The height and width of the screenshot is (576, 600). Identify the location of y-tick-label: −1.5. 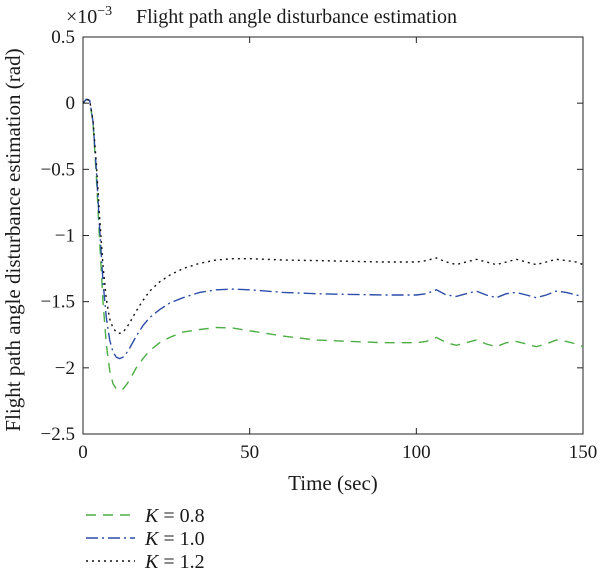
(58, 302).